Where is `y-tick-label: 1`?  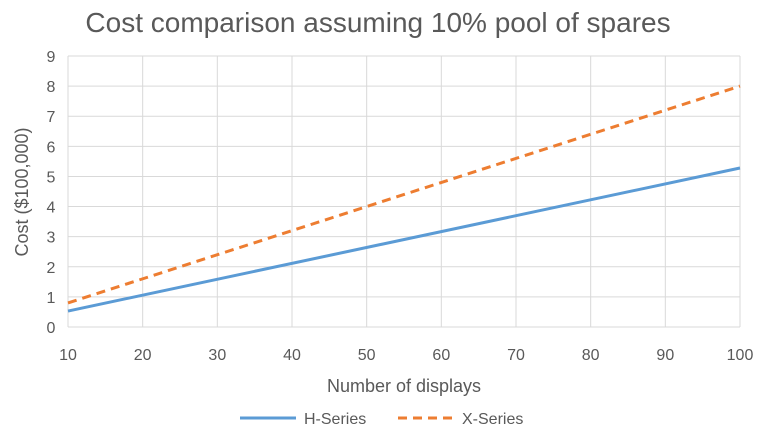
y-tick-label: 1 is located at coordinates (51, 298).